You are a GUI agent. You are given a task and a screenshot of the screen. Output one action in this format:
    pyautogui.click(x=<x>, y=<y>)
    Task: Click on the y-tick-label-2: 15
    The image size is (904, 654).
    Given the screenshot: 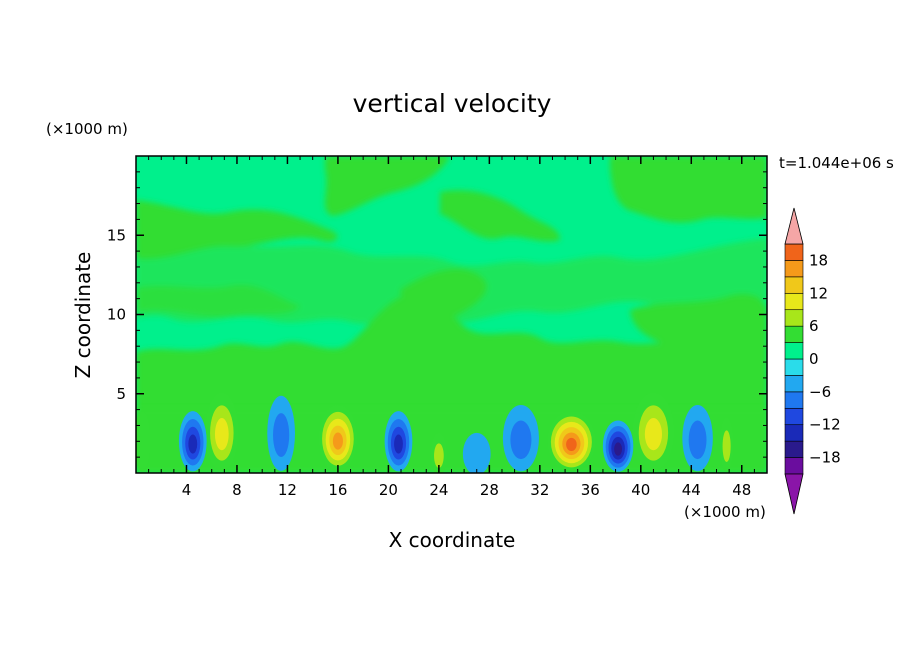 What is the action you would take?
    pyautogui.click(x=116, y=235)
    